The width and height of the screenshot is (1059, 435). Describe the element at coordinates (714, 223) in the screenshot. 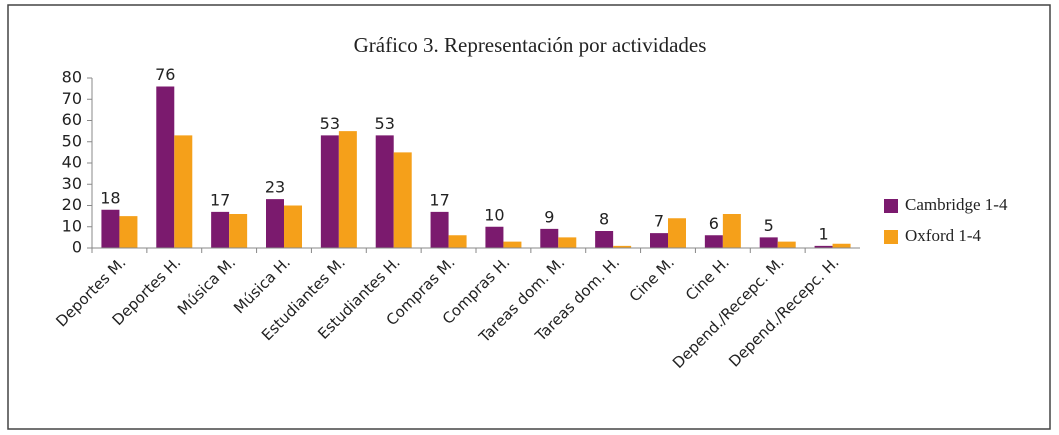

I see `data-label: 6` at that location.